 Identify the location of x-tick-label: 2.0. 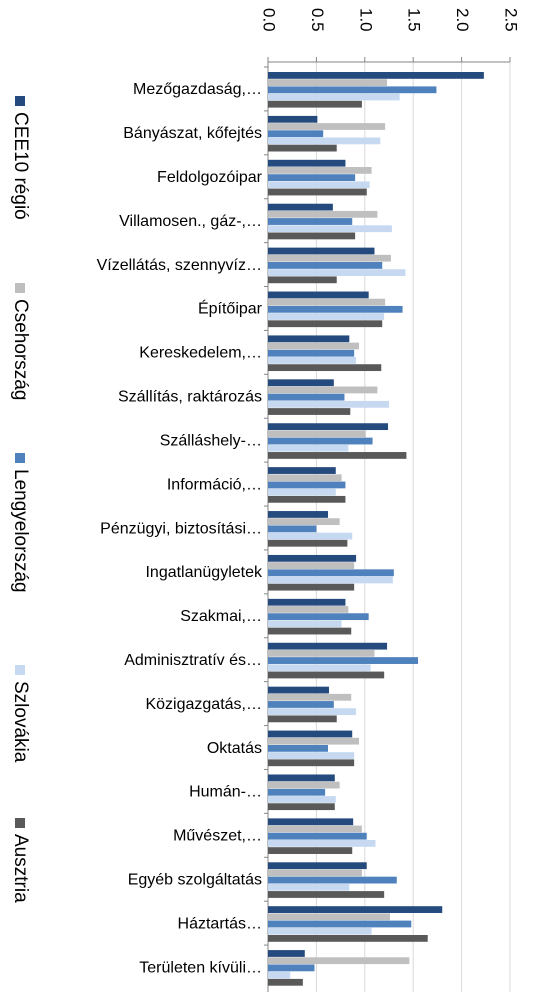
(462, 20).